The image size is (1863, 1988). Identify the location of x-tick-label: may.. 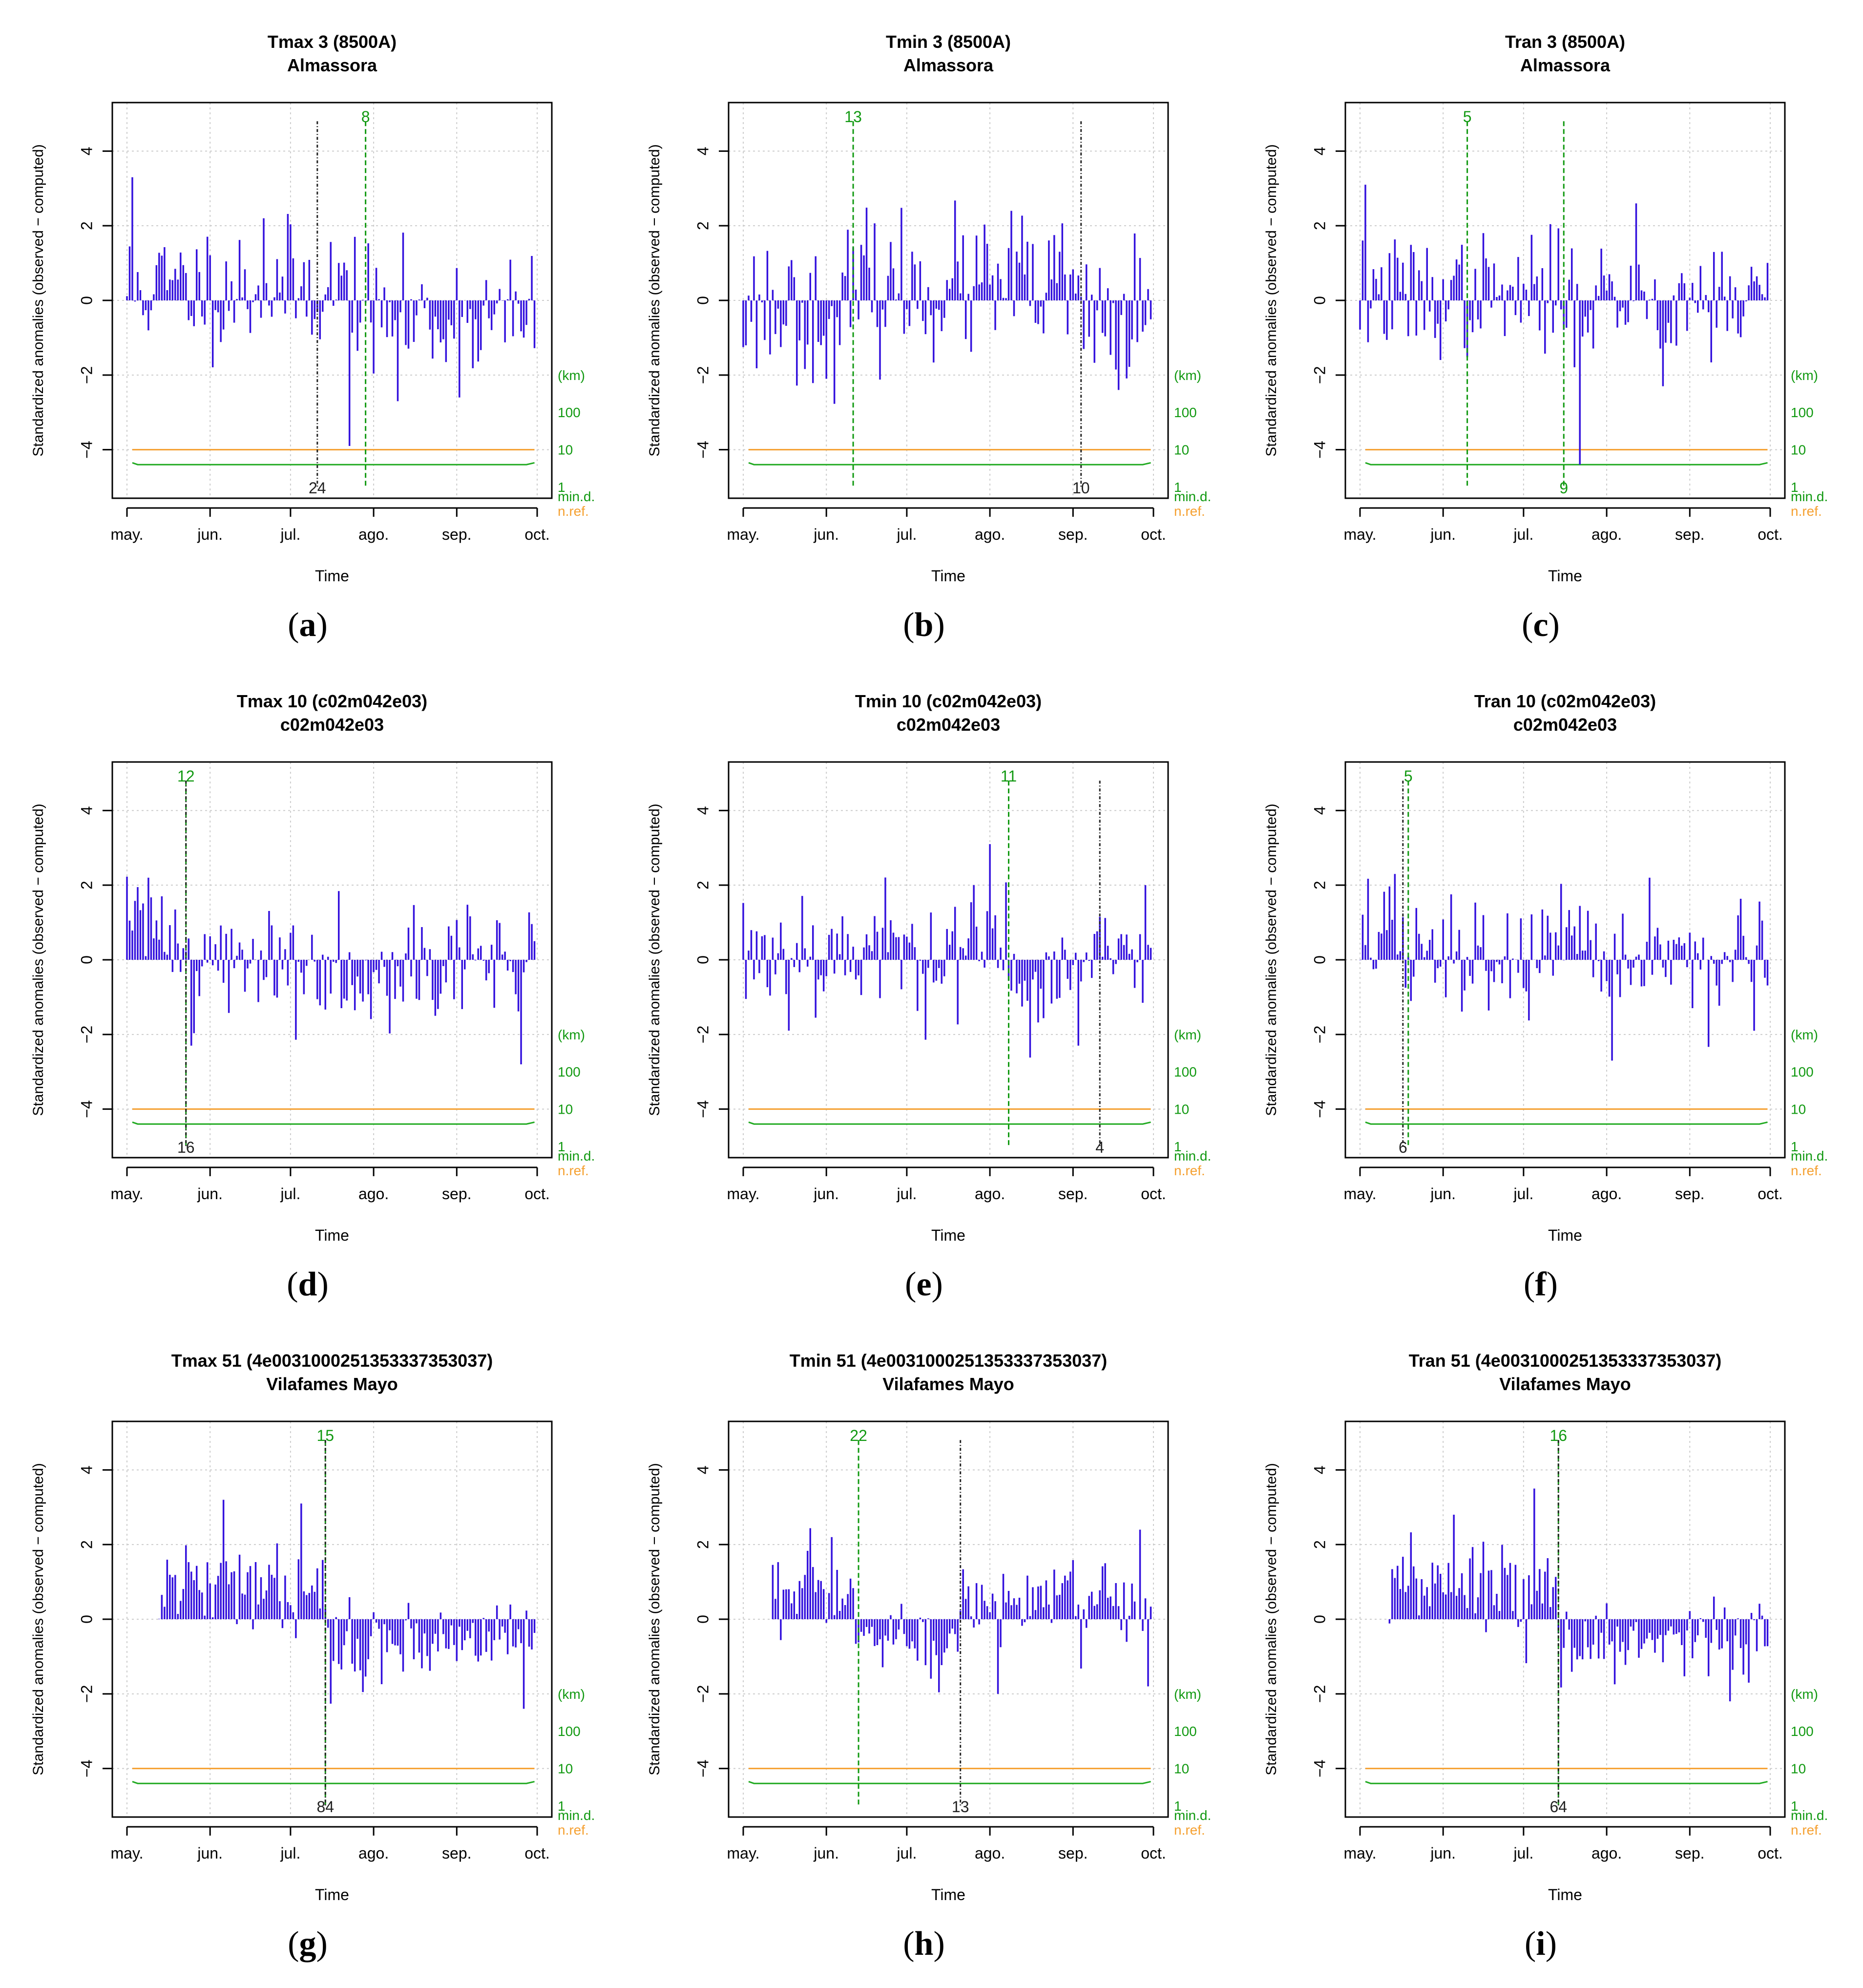
(1361, 1194).